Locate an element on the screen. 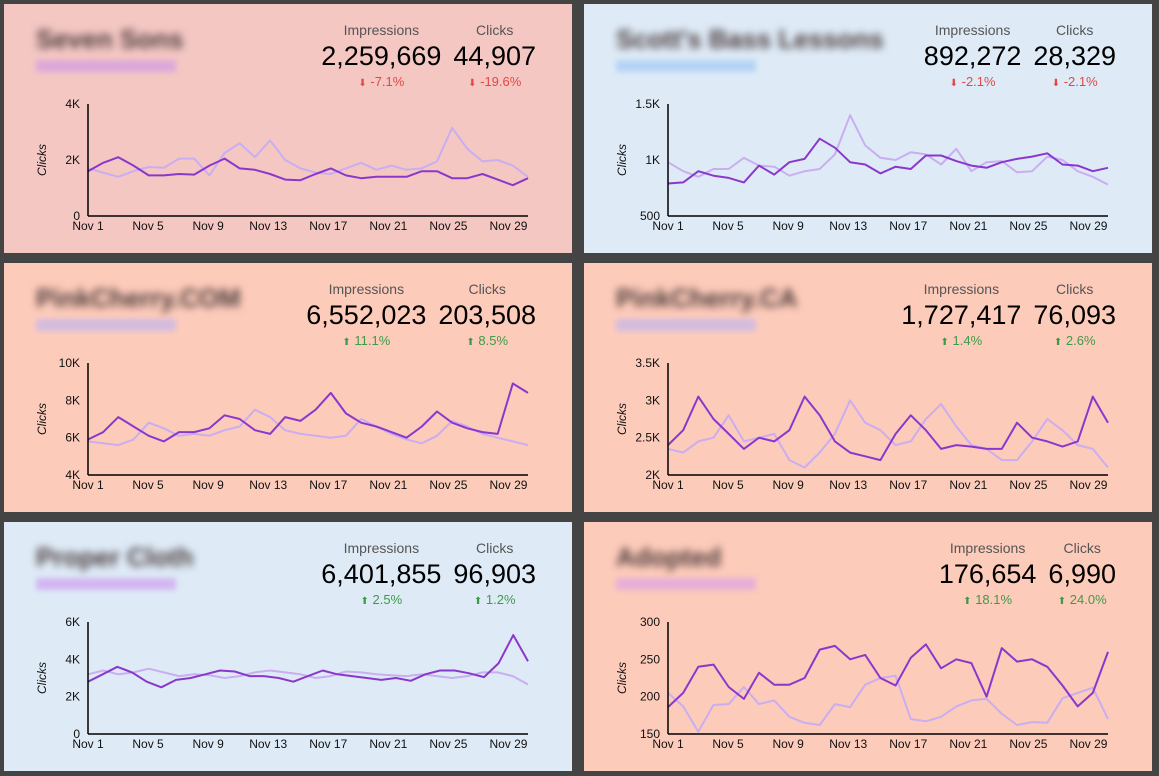 Image resolution: width=1159 pixels, height=776 pixels. clicks-value: 76,093 is located at coordinates (1074, 315).